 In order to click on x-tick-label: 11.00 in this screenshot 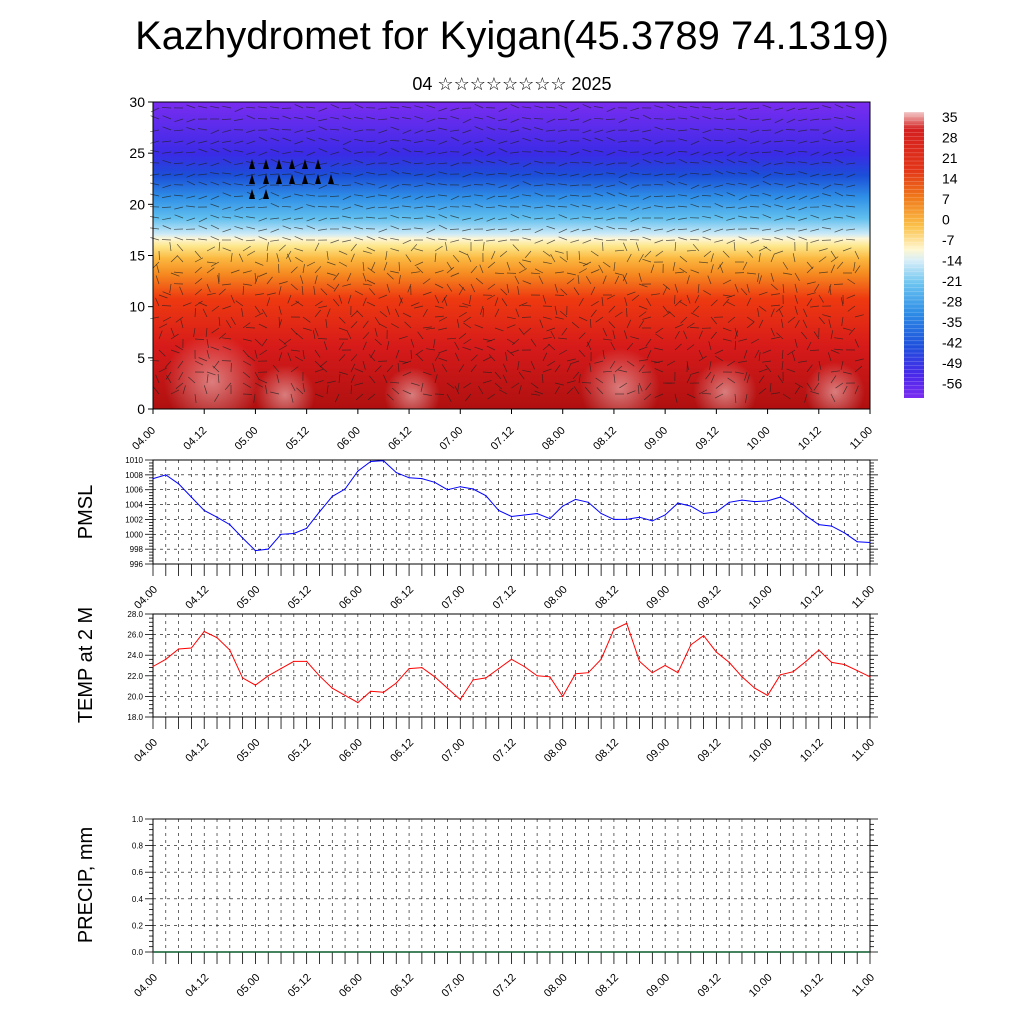, I will do `click(863, 985)`.